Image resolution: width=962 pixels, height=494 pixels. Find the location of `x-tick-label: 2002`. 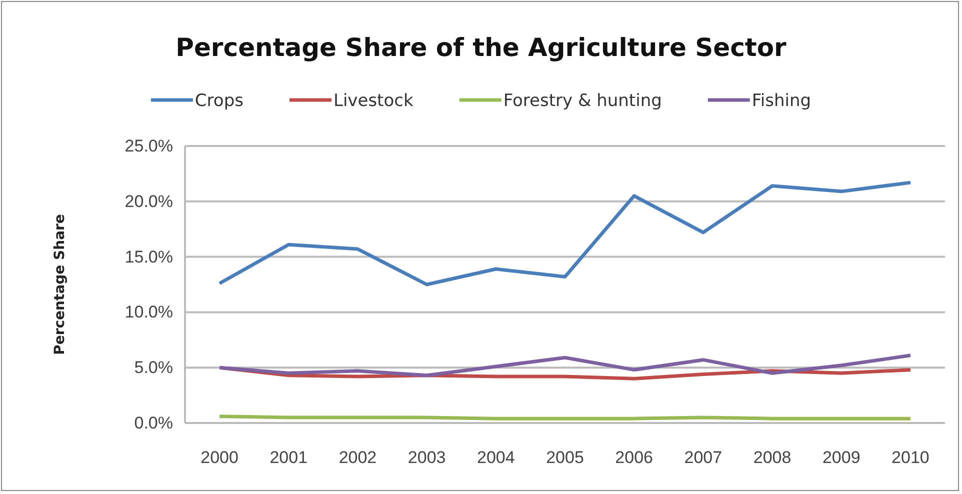

x-tick-label: 2002 is located at coordinates (357, 458).